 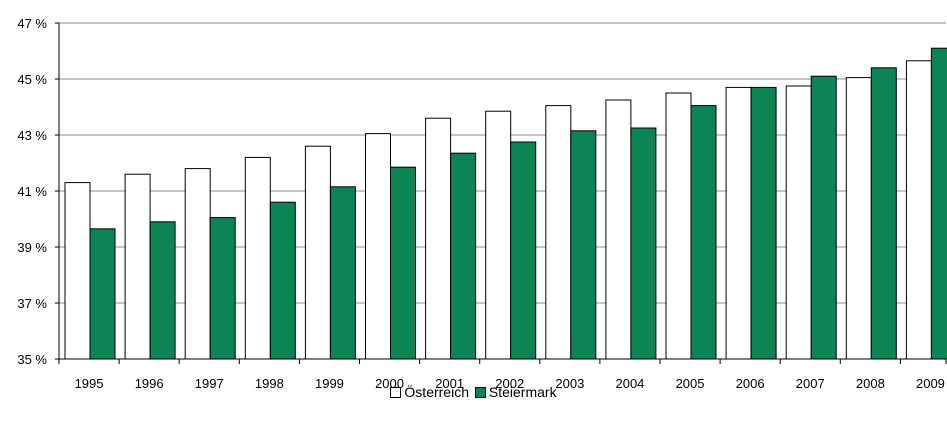 I want to click on bar-oesterreich-2008, so click(x=858, y=218).